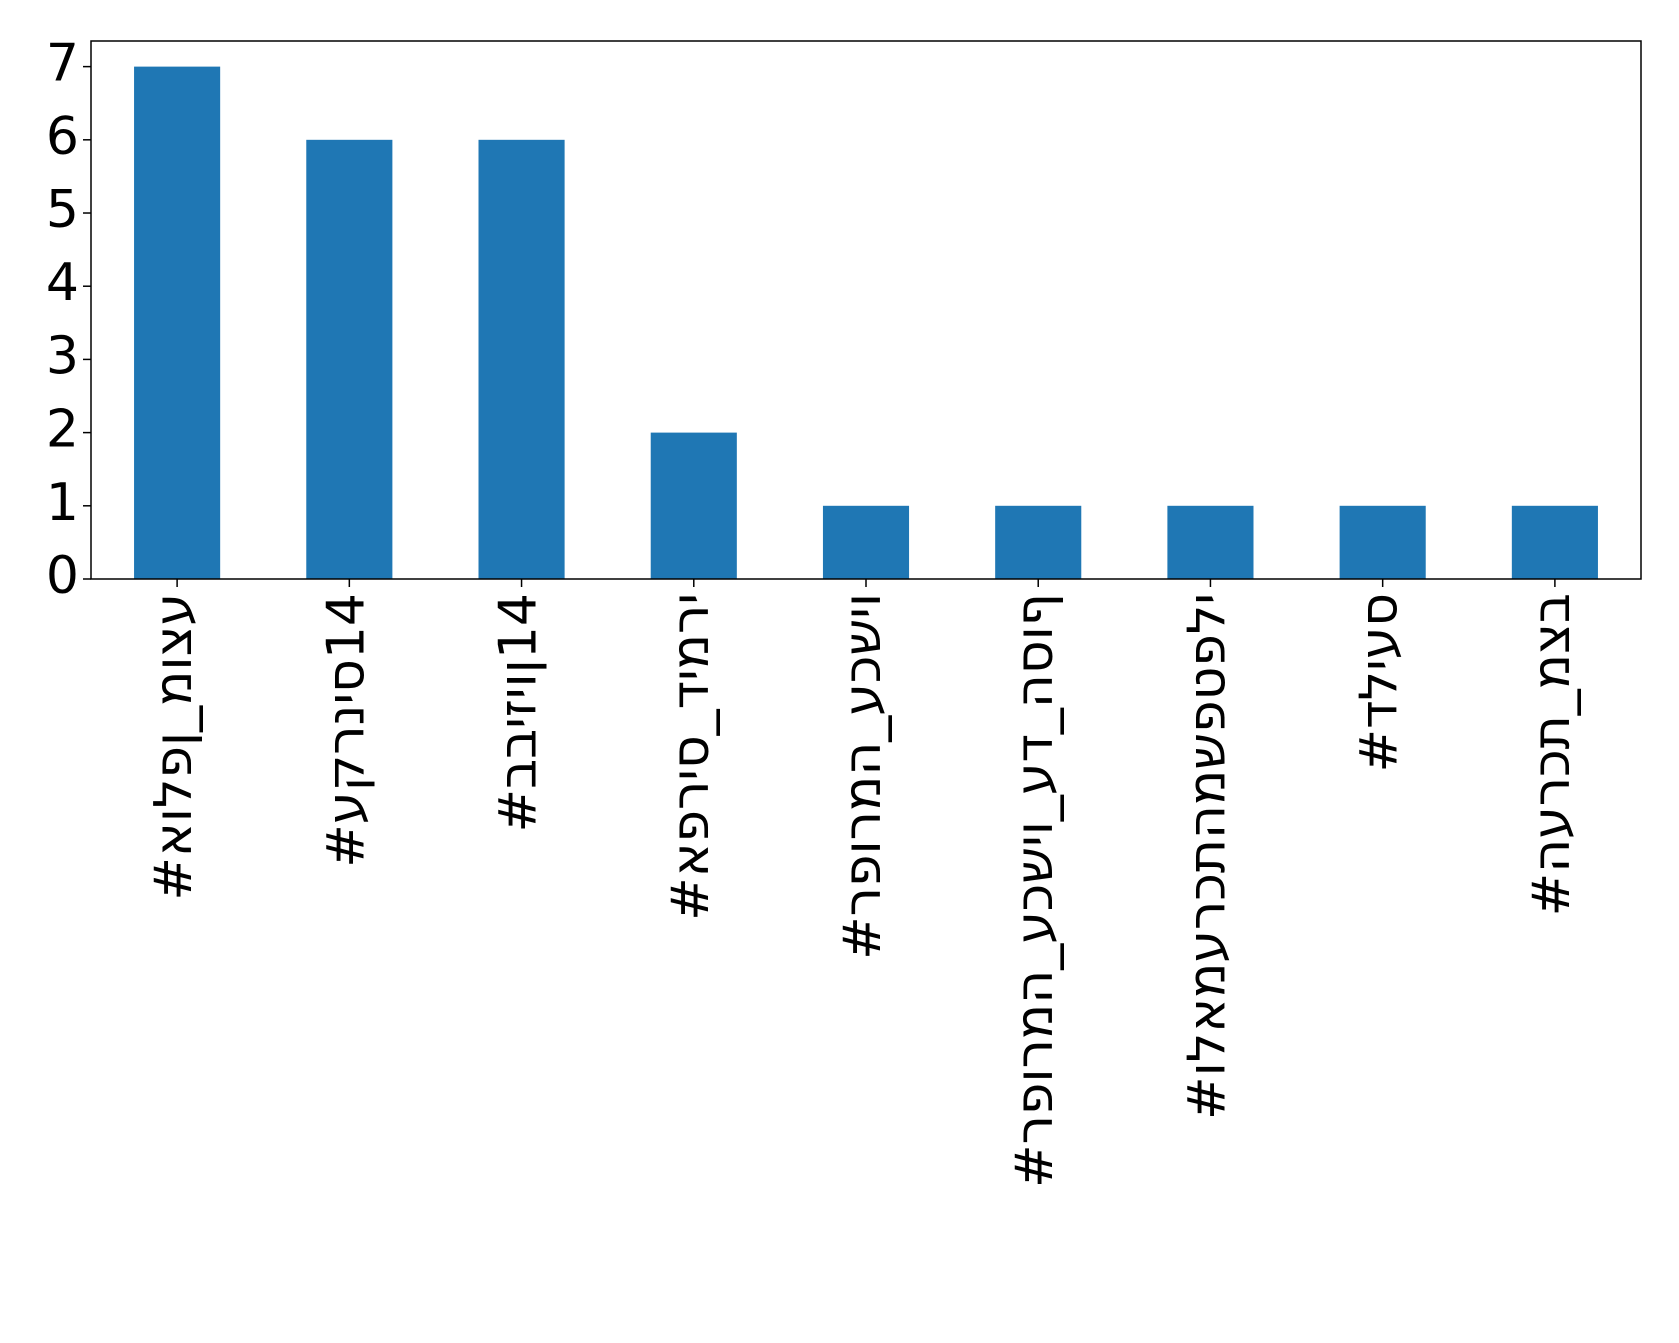 The width and height of the screenshot is (1679, 1343). What do you see at coordinates (863, 776) in the screenshot?
I see `x-tick-label: #רפורמה_עכשיו` at bounding box center [863, 776].